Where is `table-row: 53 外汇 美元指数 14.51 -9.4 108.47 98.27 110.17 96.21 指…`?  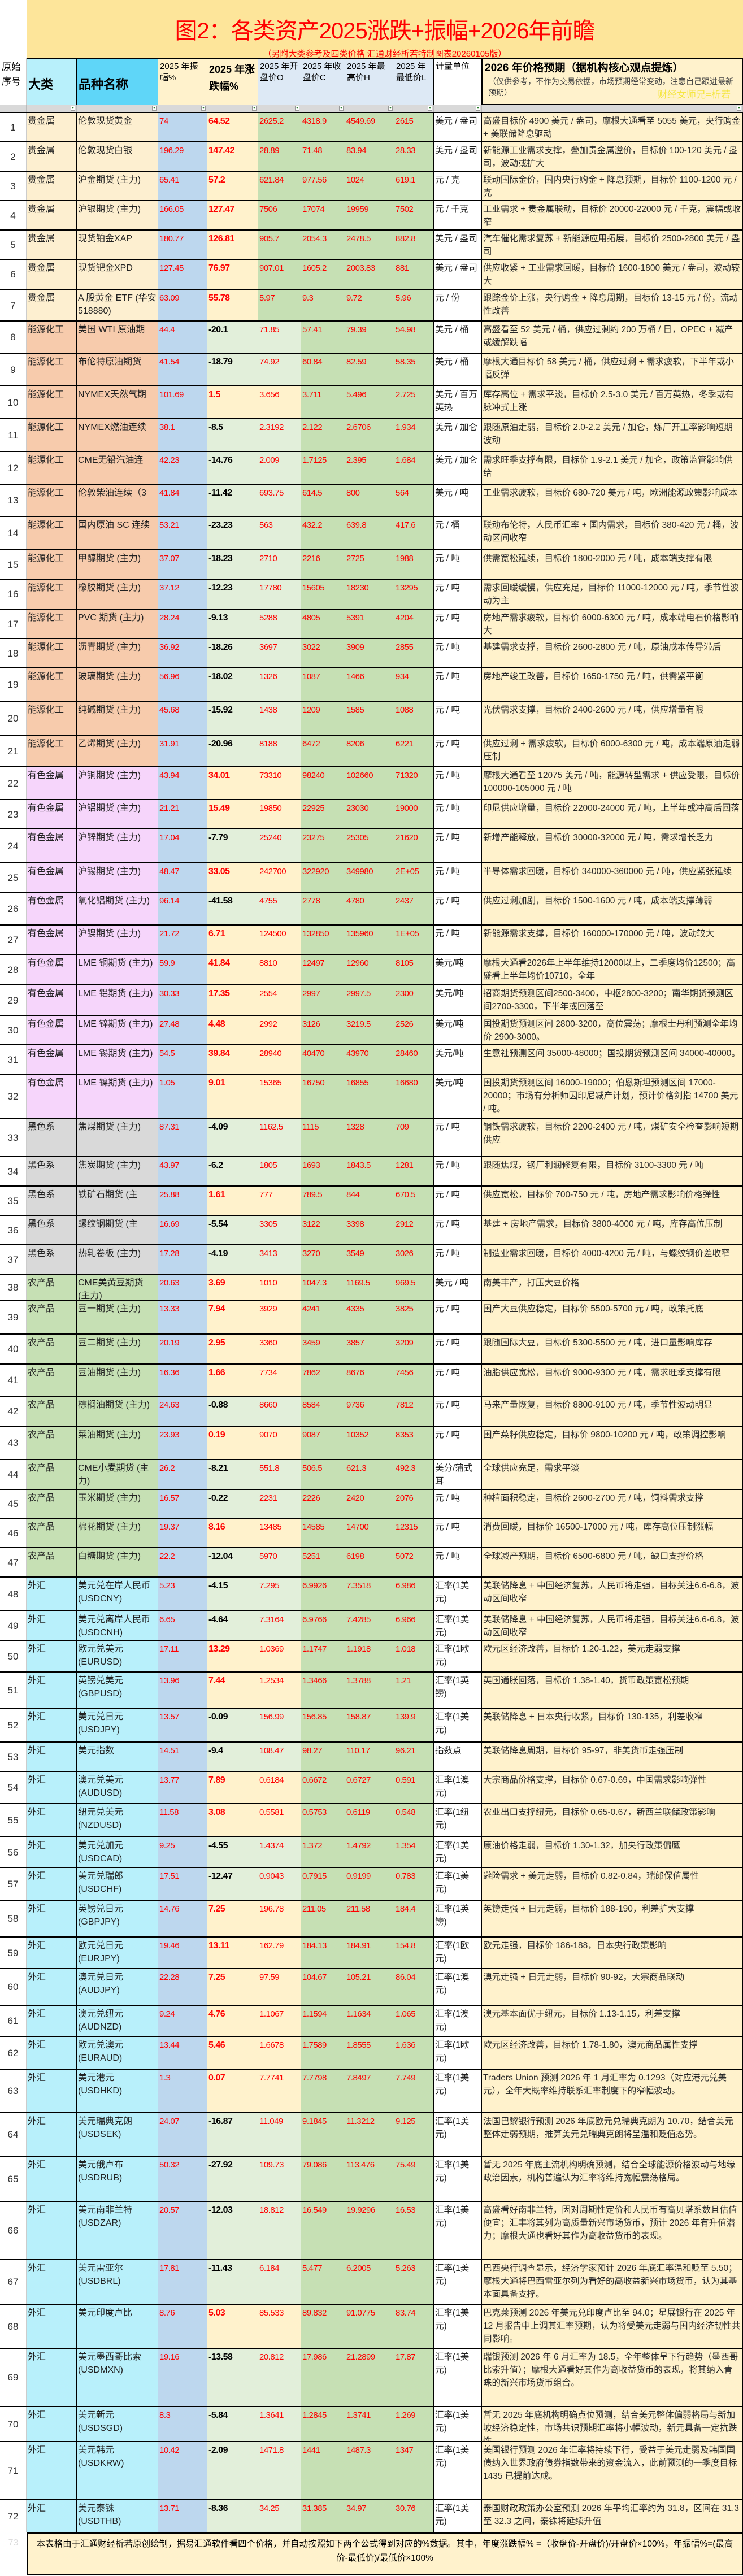
table-row: 53 外汇 美元指数 14.51 -9.4 108.47 98.27 110.17 96.21 指… is located at coordinates (371, 1756).